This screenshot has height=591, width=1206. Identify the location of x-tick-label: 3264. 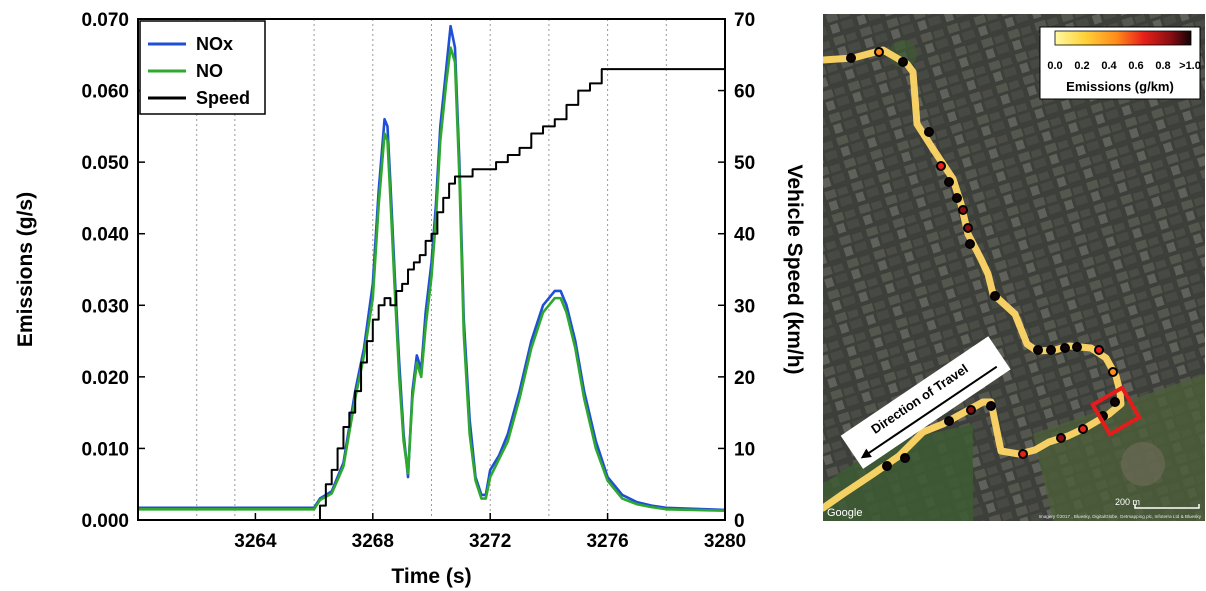
(255, 541).